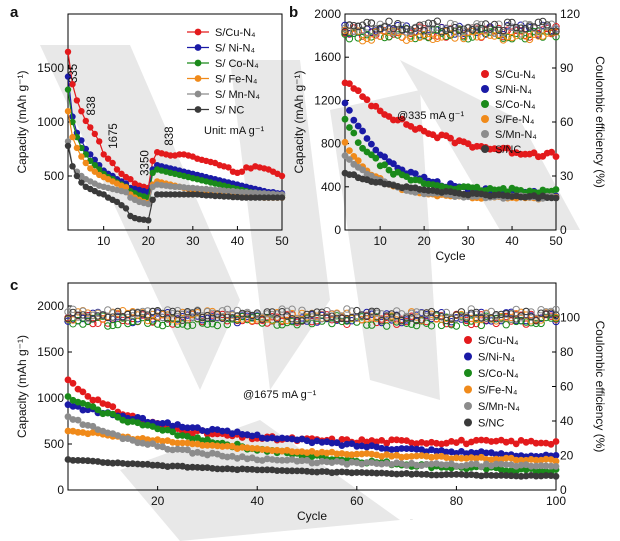  Describe the element at coordinates (50, 306) in the screenshot. I see `y-tick-label: 2000` at that location.